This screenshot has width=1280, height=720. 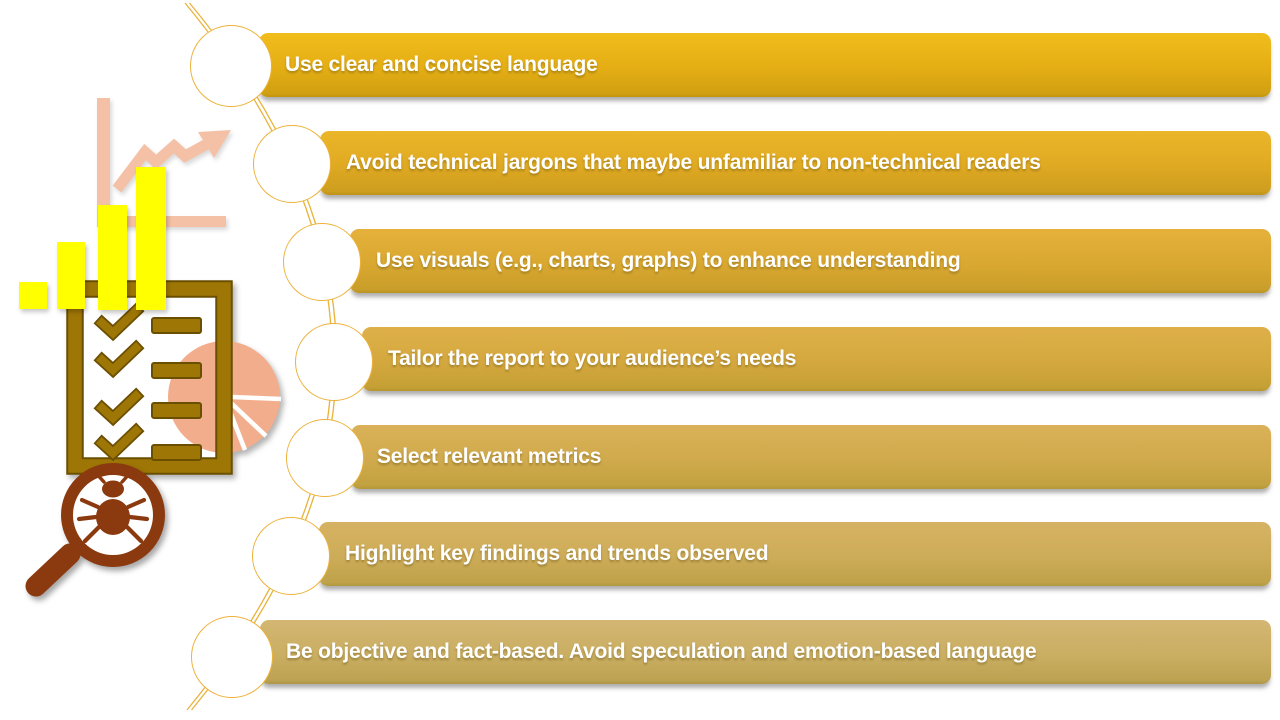 I want to click on bug-magnifier-icon, so click(x=95, y=530).